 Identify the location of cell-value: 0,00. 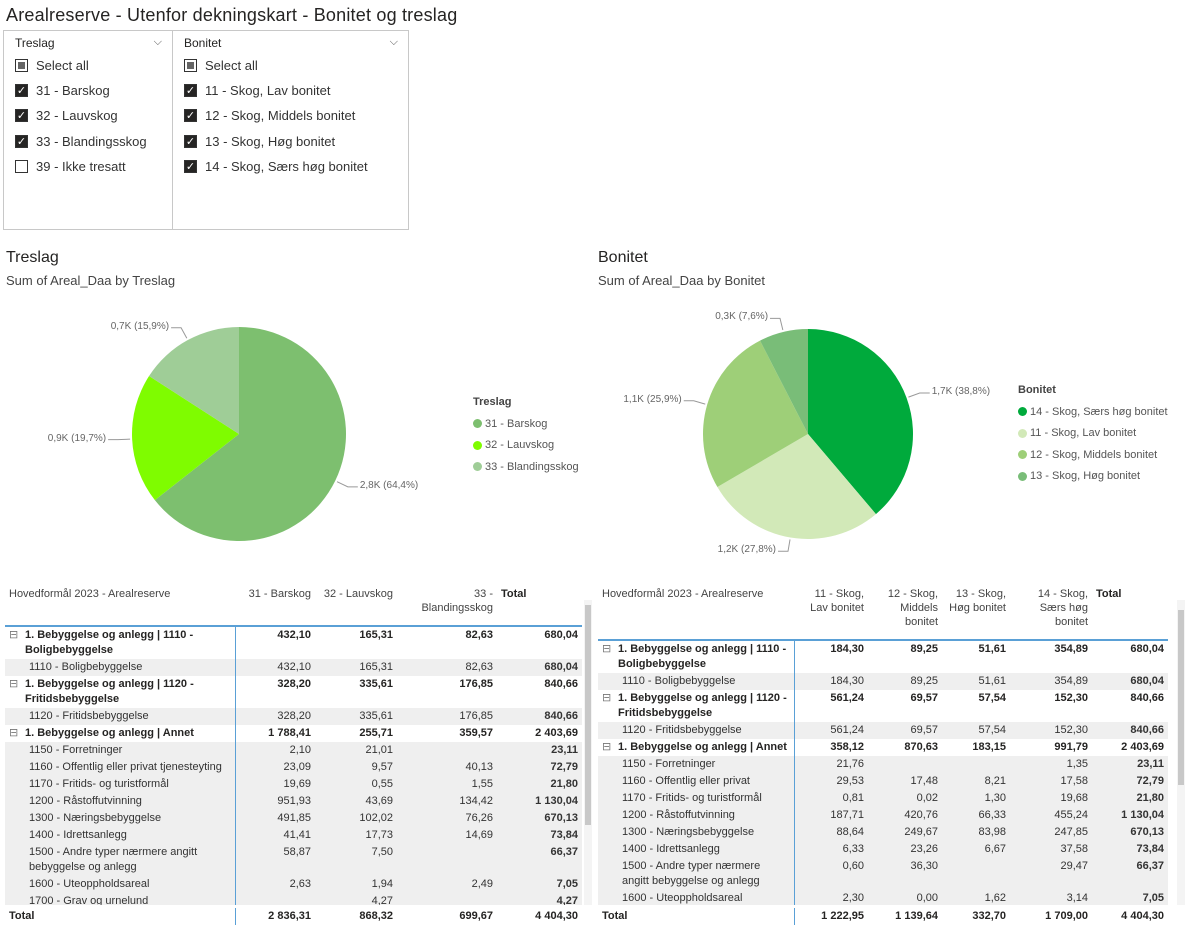
(905, 897).